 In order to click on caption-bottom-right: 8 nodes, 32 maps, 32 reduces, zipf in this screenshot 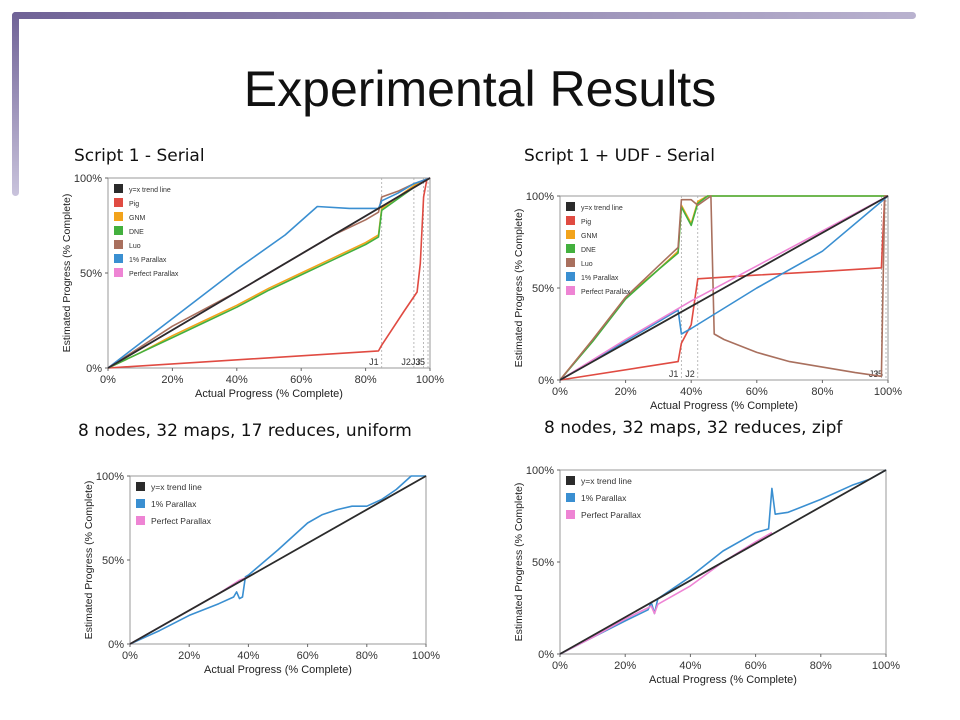, I will do `click(693, 428)`.